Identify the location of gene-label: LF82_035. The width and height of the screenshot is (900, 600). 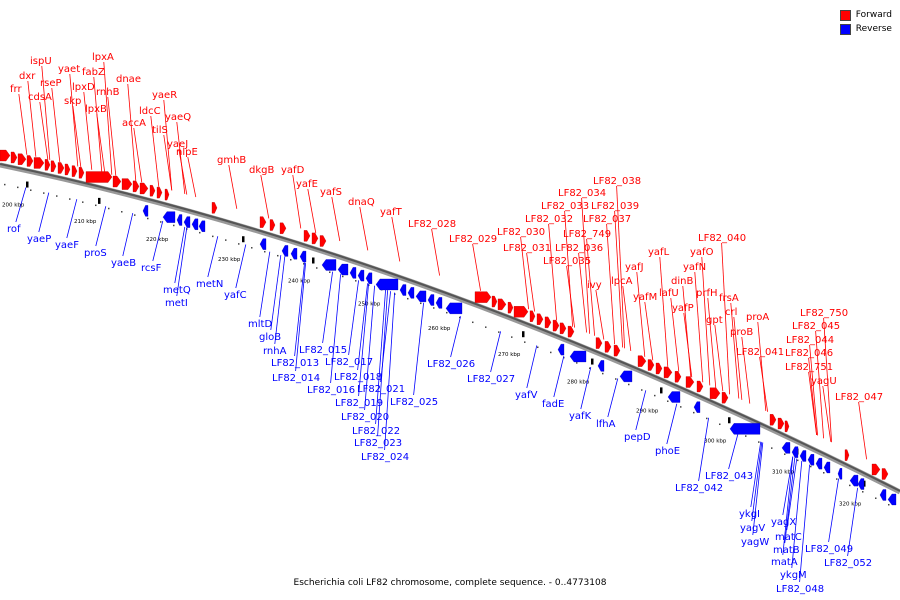
(567, 261).